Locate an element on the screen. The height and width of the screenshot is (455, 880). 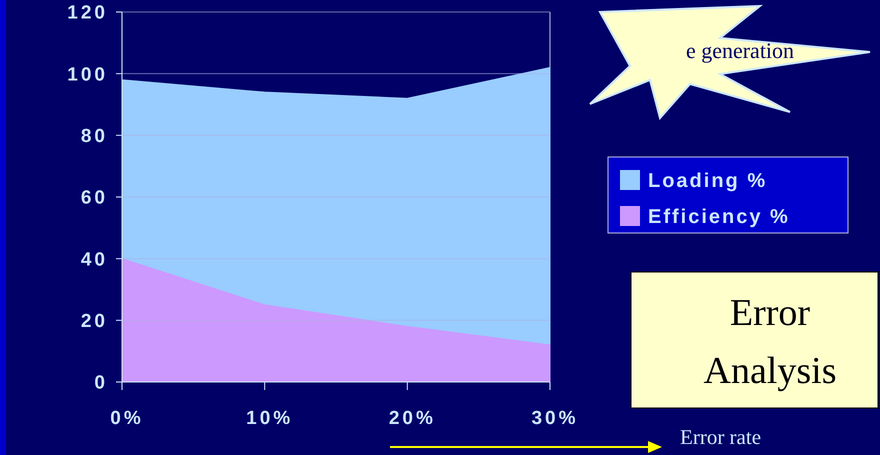
x-tick-label: 30% is located at coordinates (555, 418).